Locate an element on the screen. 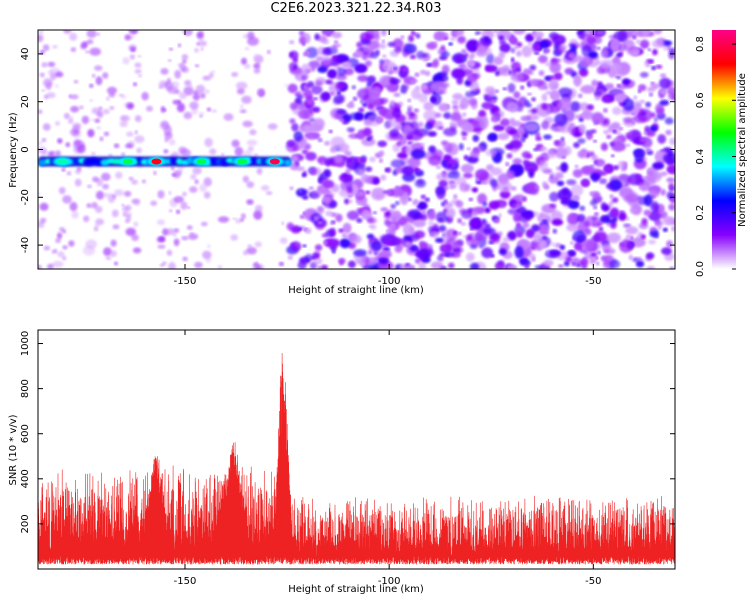  signal-blob is located at coordinates (288, 162).